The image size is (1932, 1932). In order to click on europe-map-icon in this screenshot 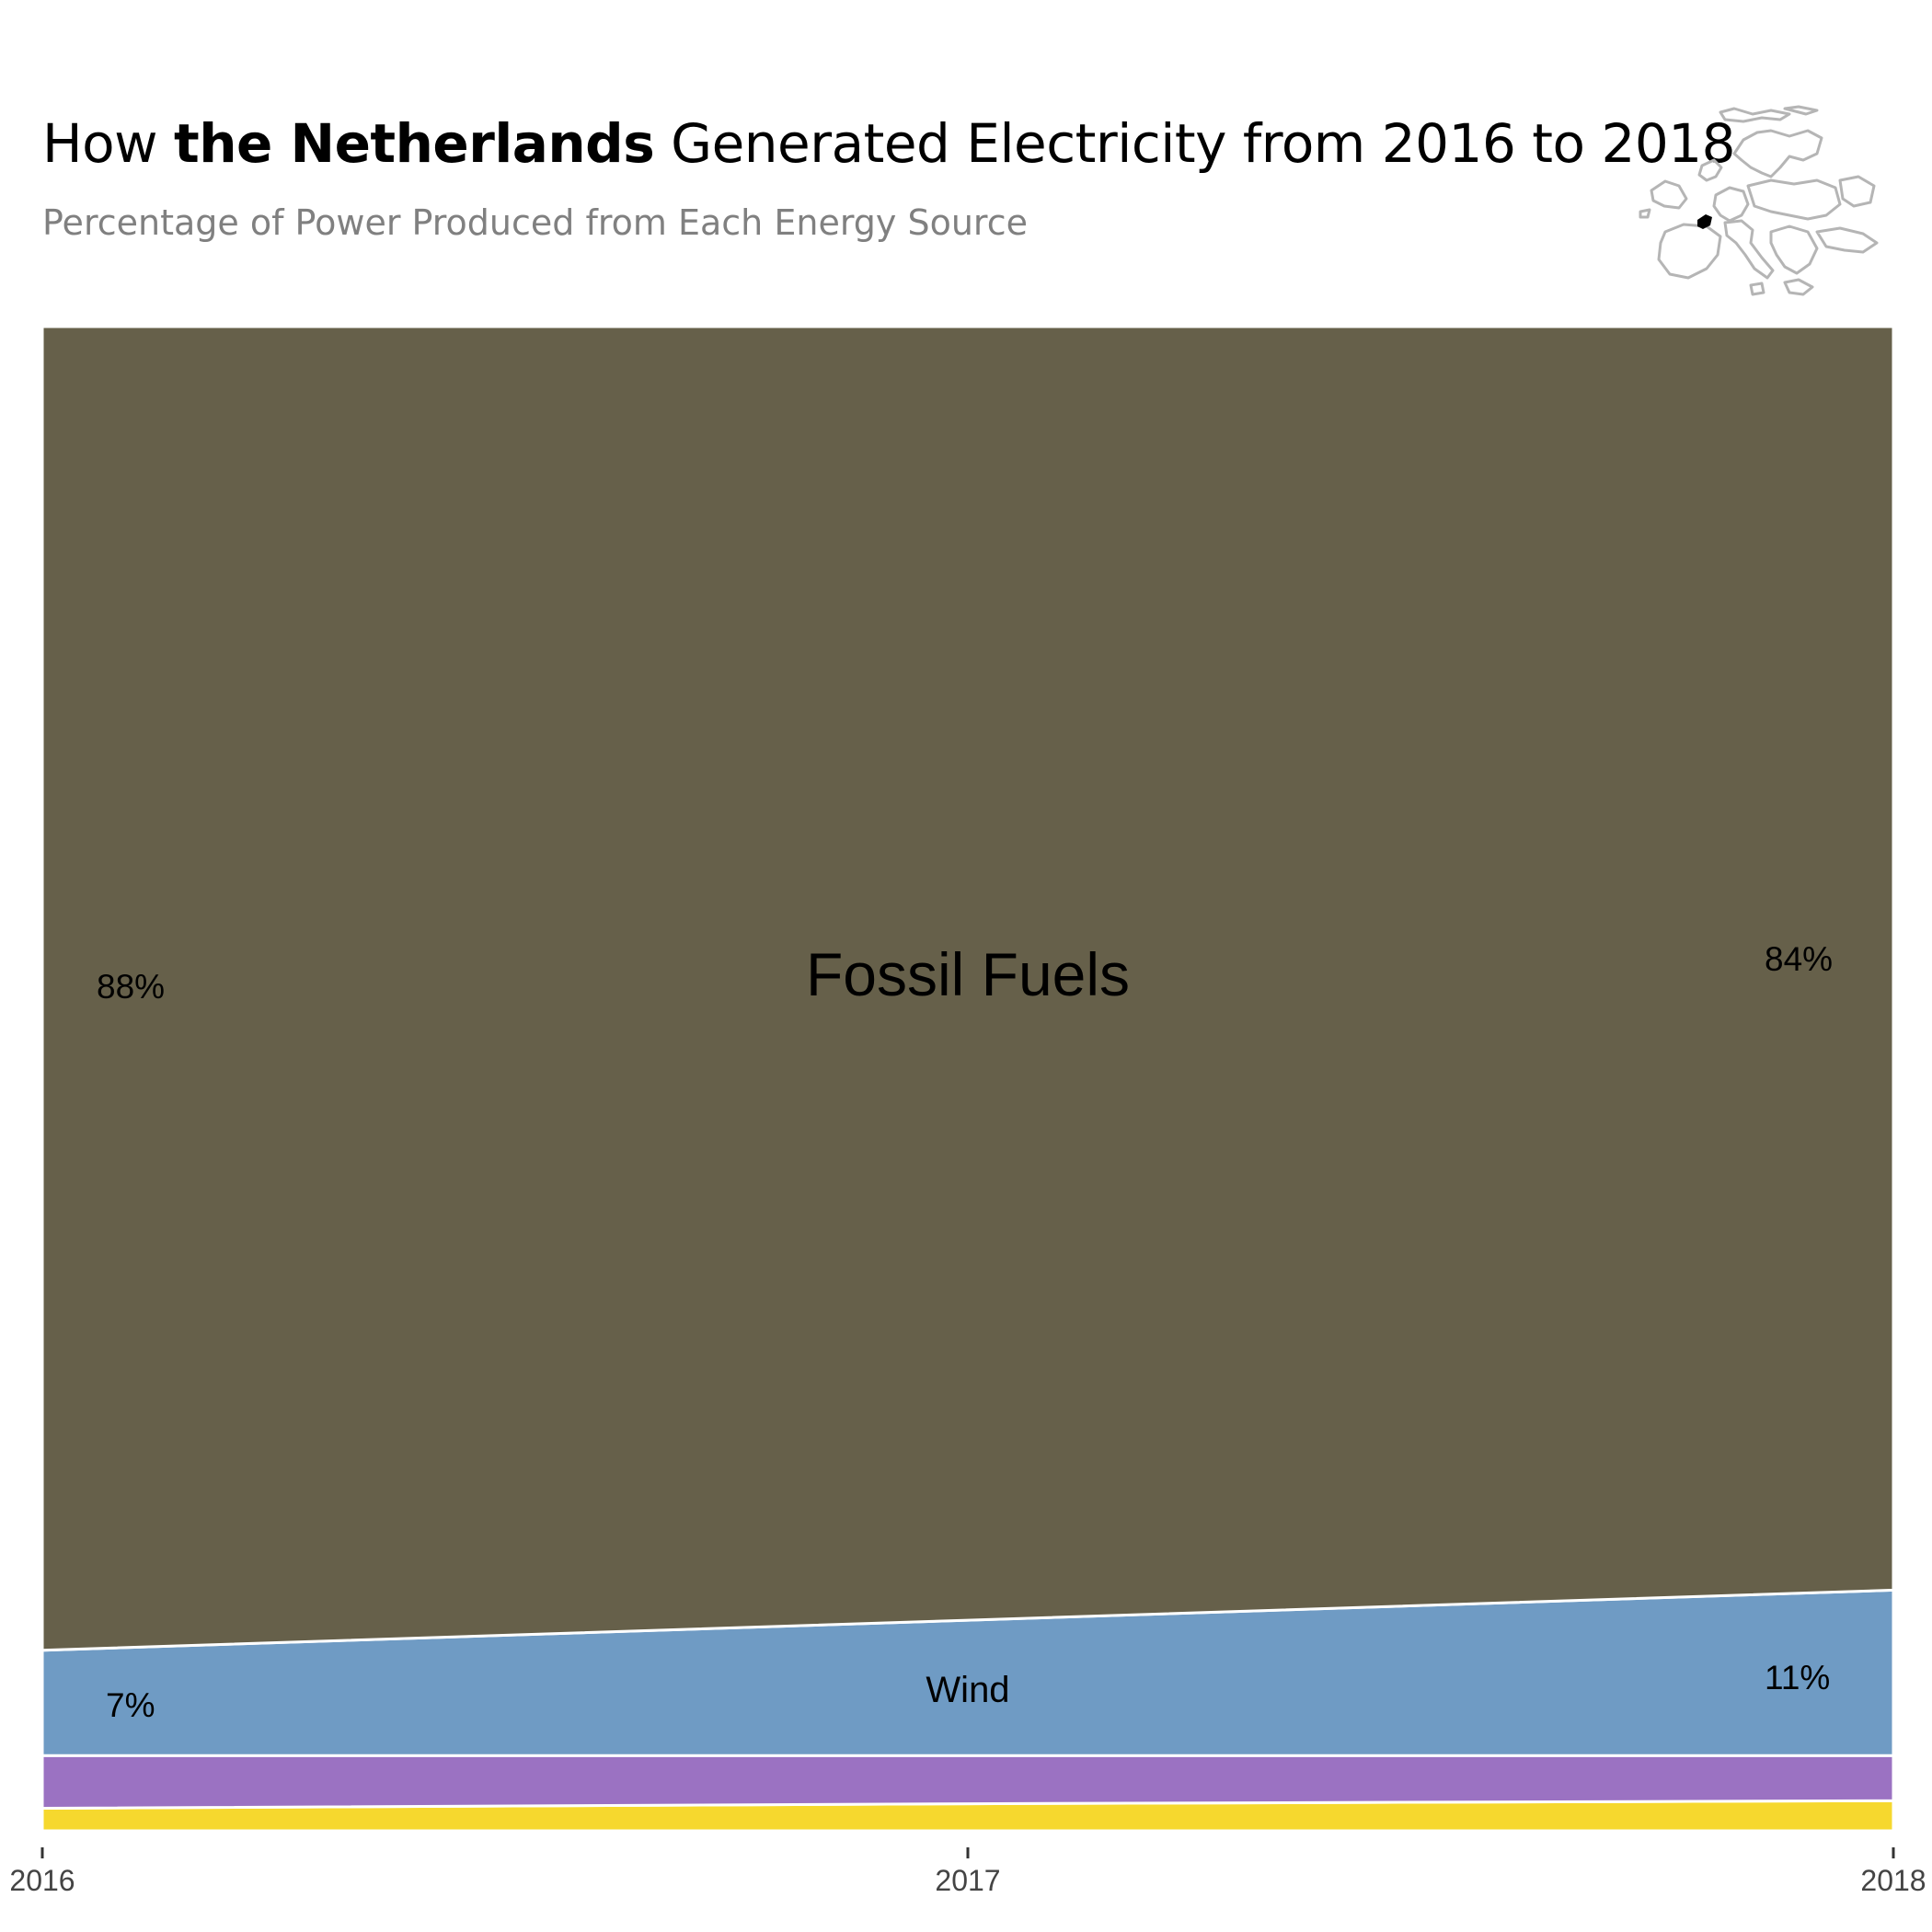, I will do `click(1759, 200)`.